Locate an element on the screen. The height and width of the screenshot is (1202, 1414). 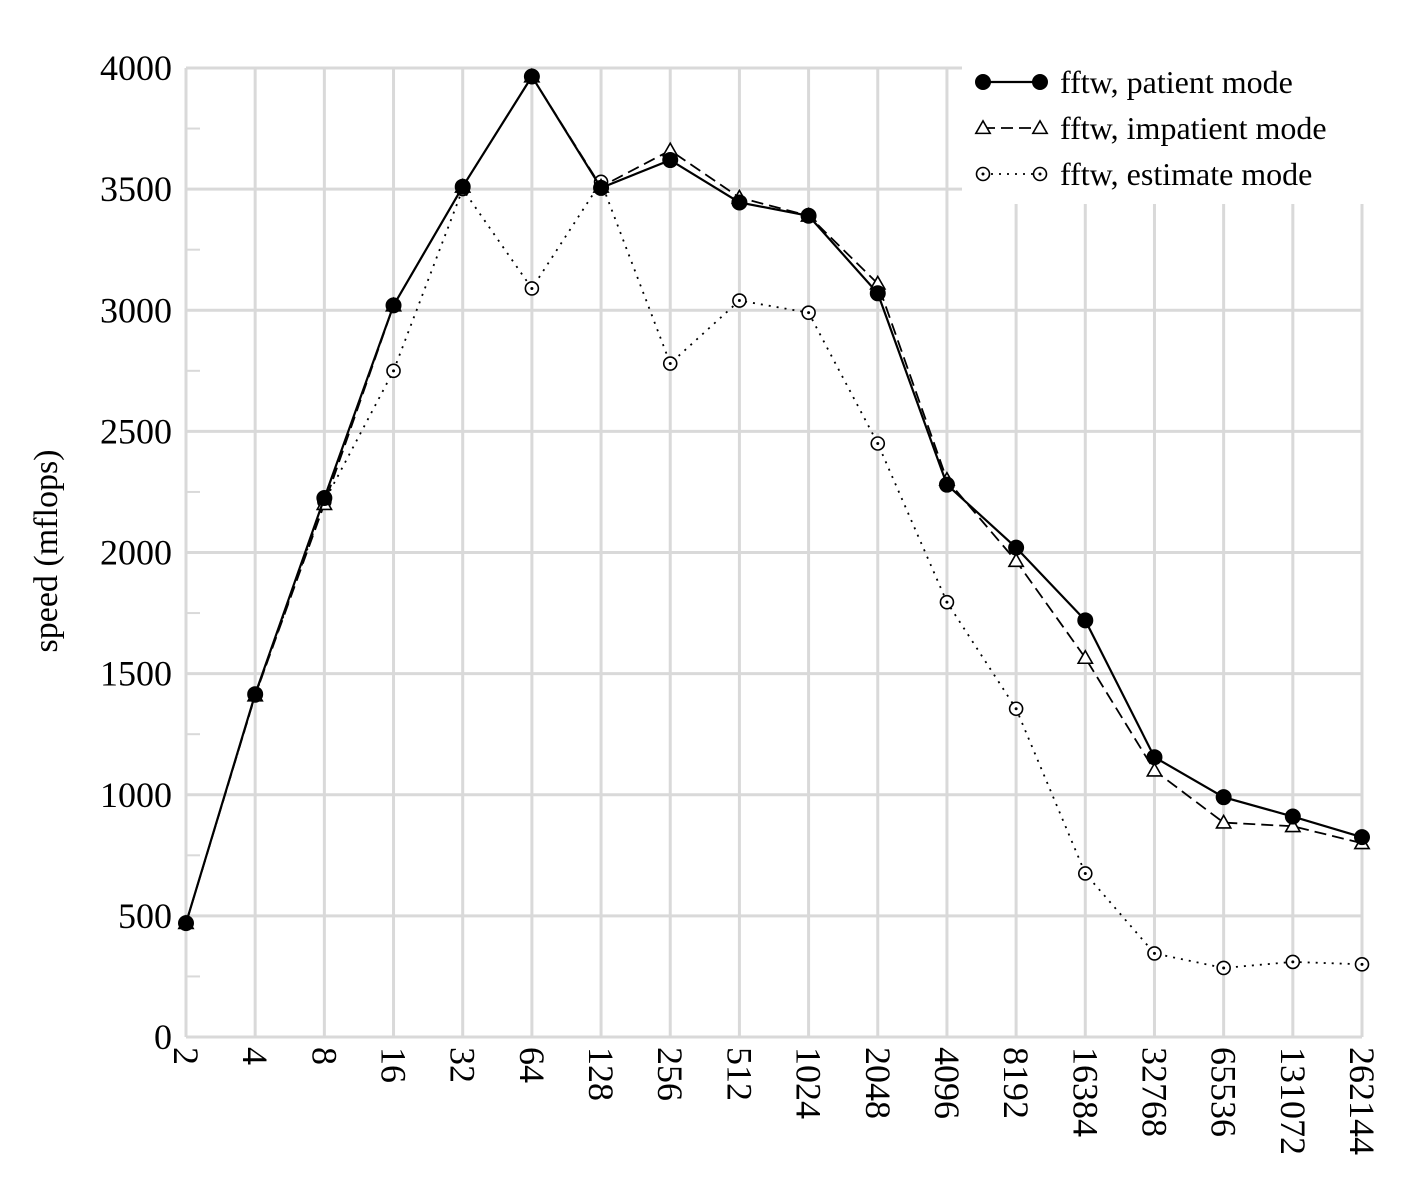
y-tick-label: 2000 is located at coordinates (136, 553).